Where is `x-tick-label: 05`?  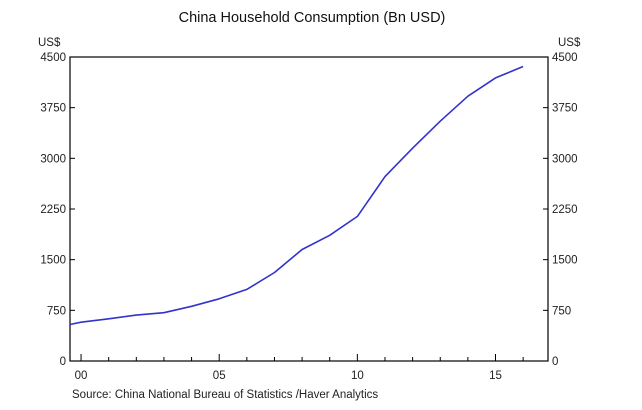
x-tick-label: 05 is located at coordinates (219, 376).